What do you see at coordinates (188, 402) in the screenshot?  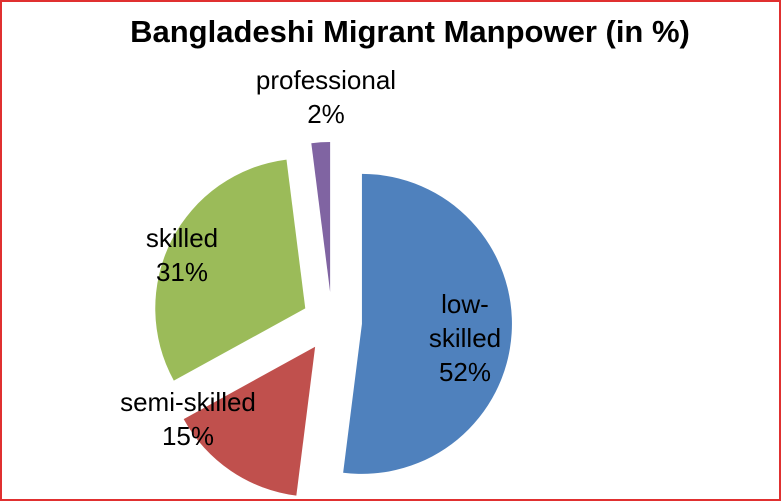 I see `slice-label: semi-skilled` at bounding box center [188, 402].